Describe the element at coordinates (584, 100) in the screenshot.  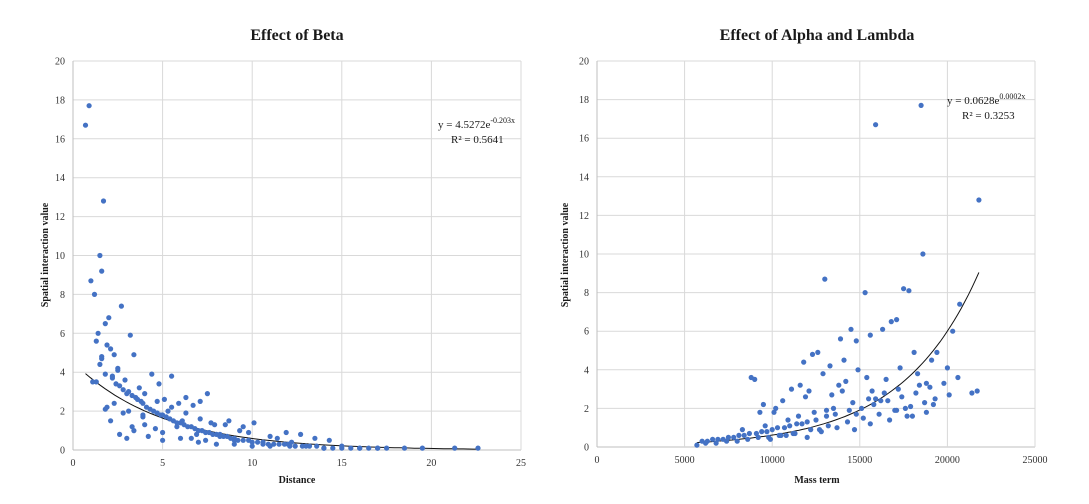
I see `y-tick-label: 18` at that location.